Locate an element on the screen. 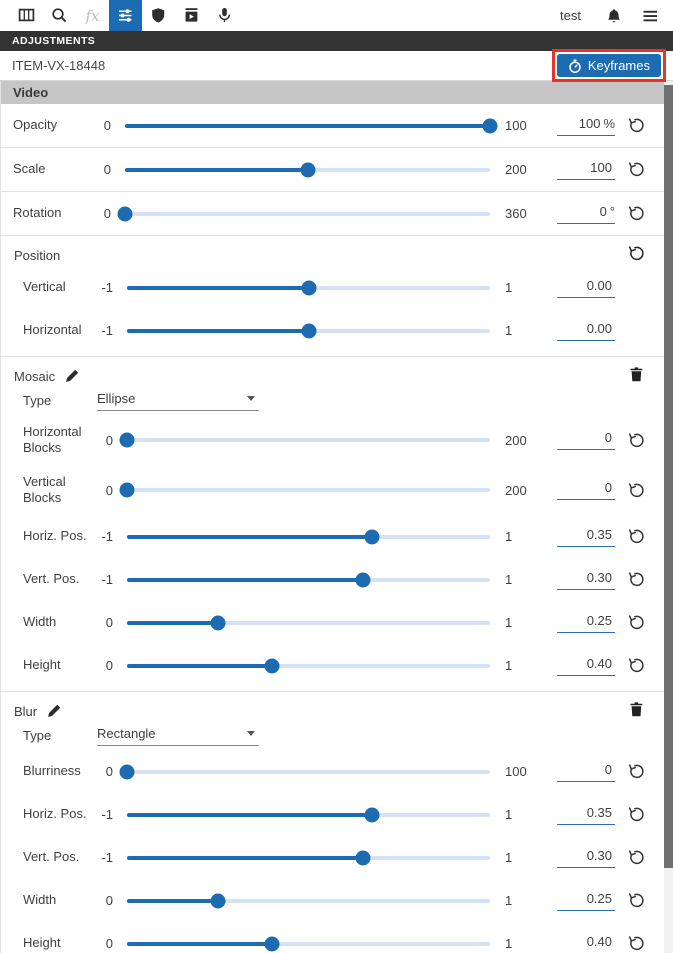 This screenshot has height=953, width=673. scrollbar-thumb is located at coordinates (668, 476).